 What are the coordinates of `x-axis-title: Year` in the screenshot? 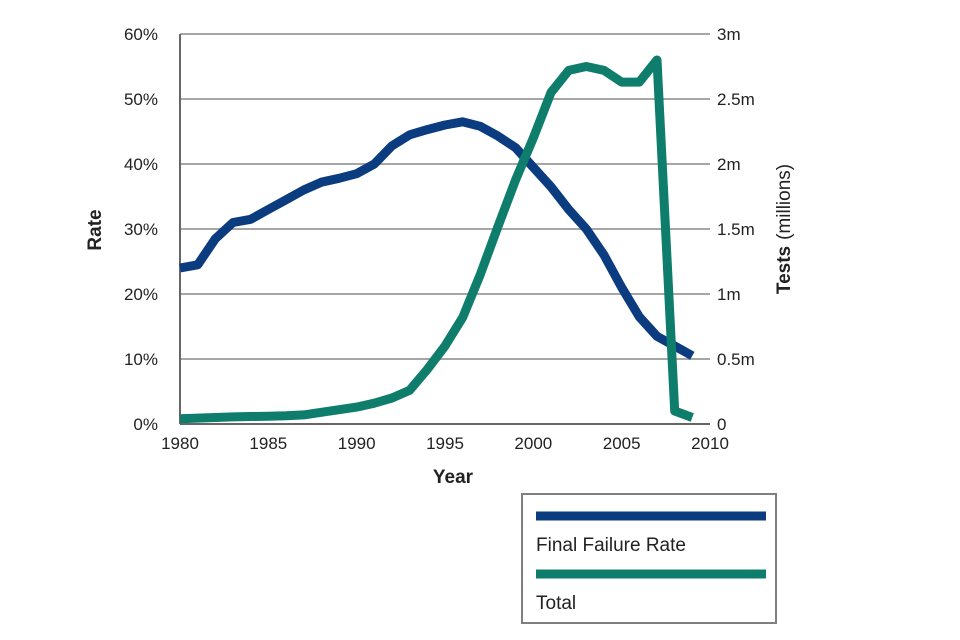 It's located at (453, 477).